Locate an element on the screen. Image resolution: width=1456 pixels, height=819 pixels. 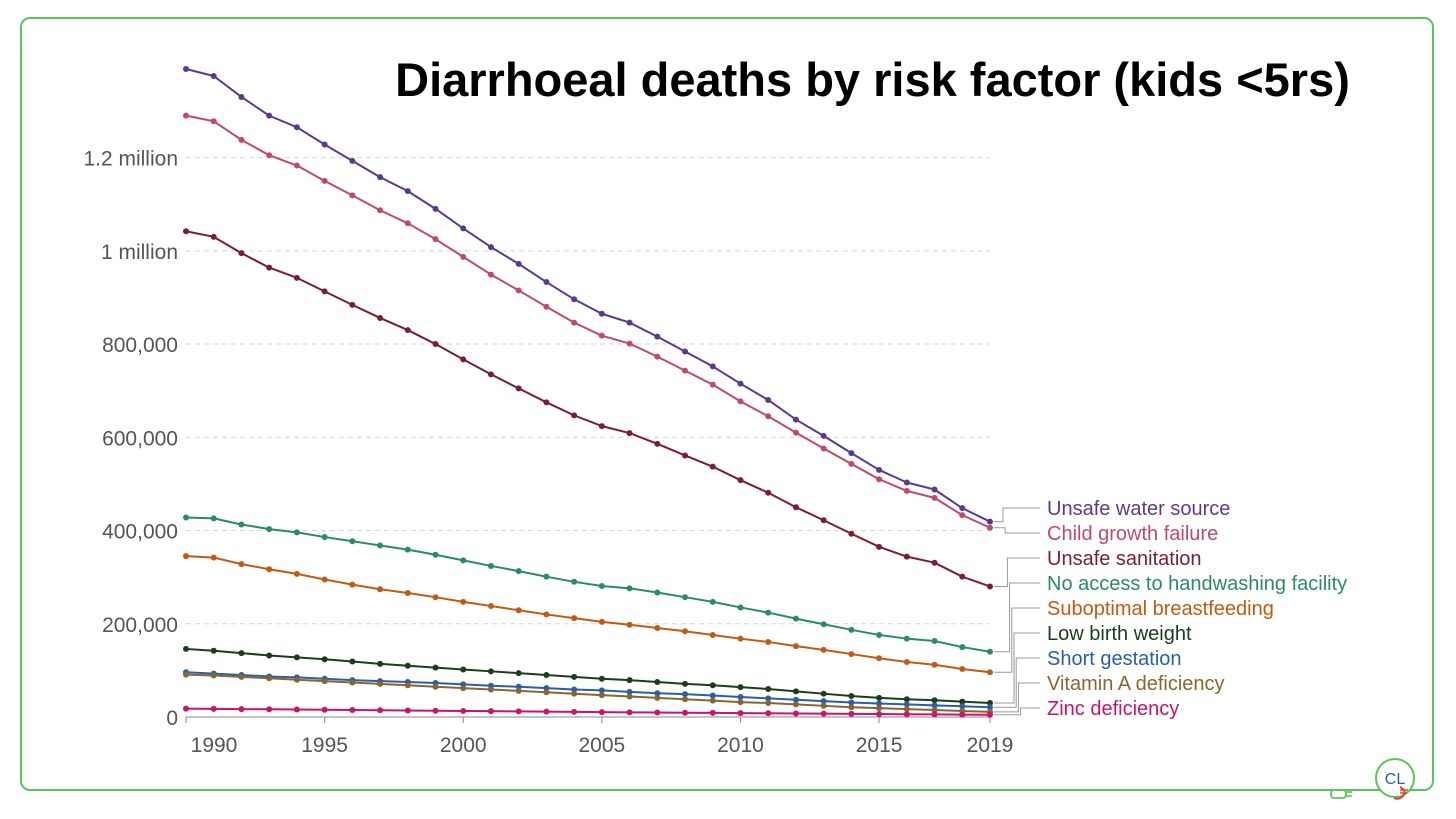
series-no-access-to-handwashing-facility is located at coordinates (588, 584).